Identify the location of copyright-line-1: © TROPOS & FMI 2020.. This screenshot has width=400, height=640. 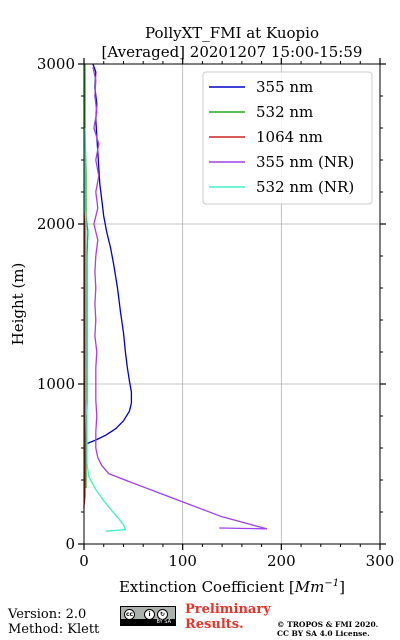
(328, 624).